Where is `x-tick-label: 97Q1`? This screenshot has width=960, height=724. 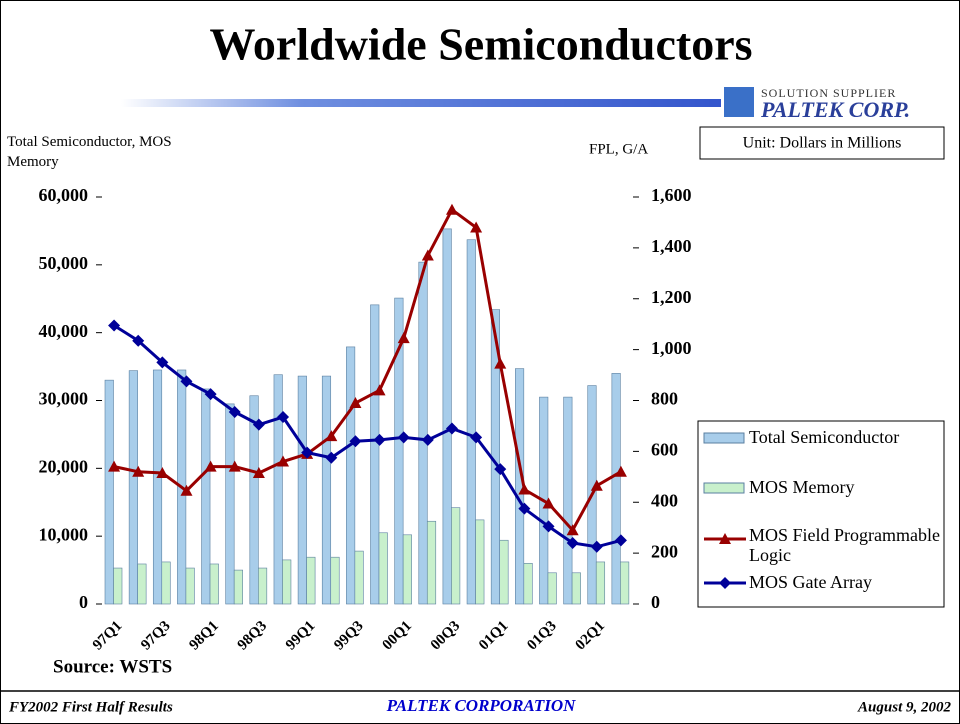 x-tick-label: 97Q1 is located at coordinates (107, 635).